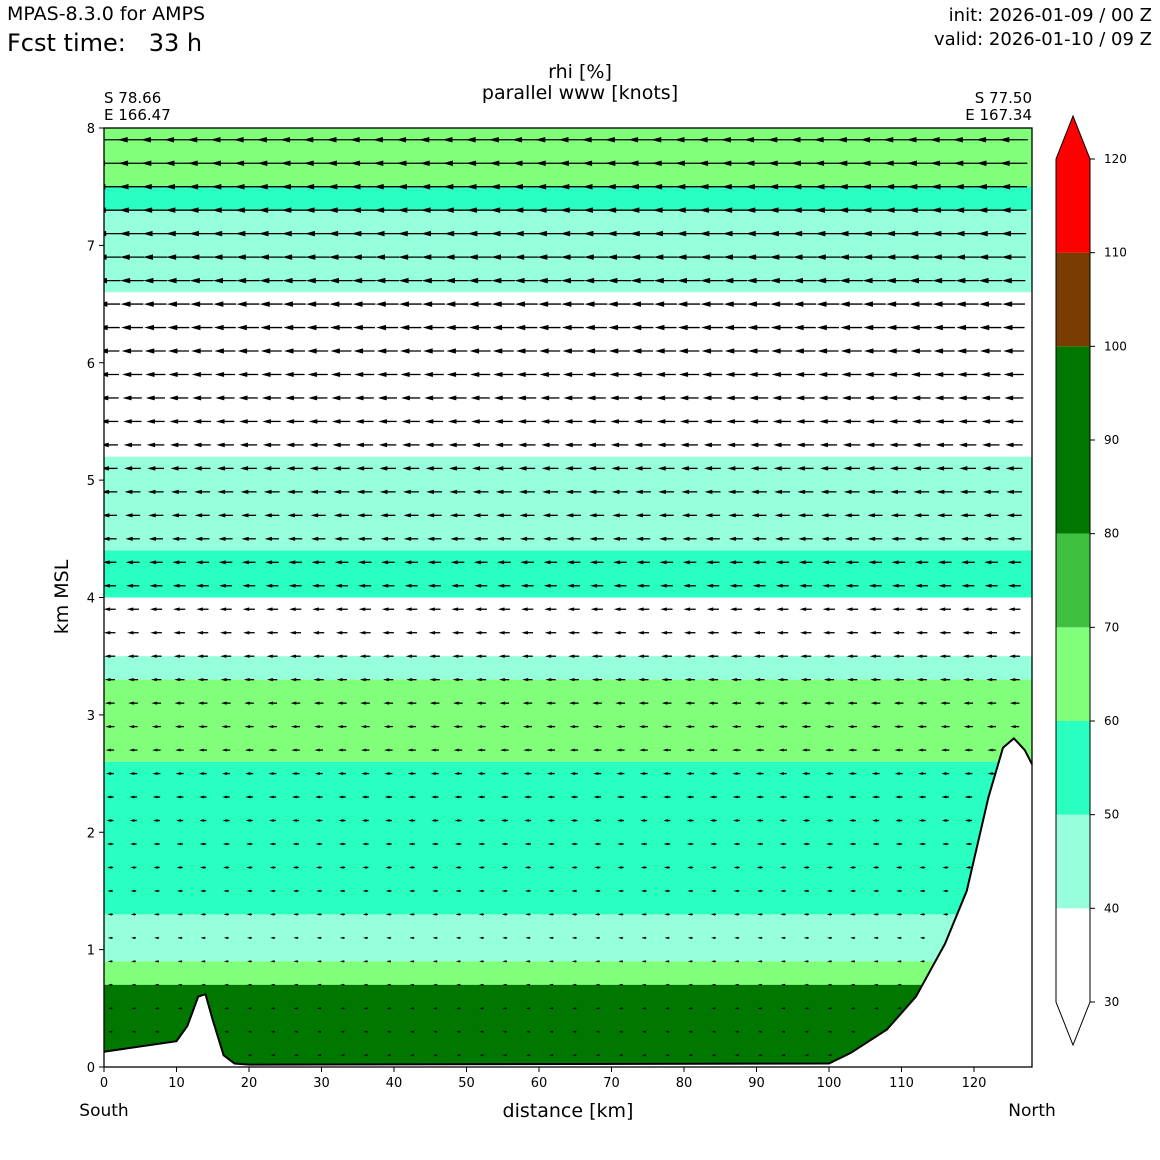 This screenshot has width=1160, height=1160. I want to click on y-tick-label: 4, so click(91, 599).